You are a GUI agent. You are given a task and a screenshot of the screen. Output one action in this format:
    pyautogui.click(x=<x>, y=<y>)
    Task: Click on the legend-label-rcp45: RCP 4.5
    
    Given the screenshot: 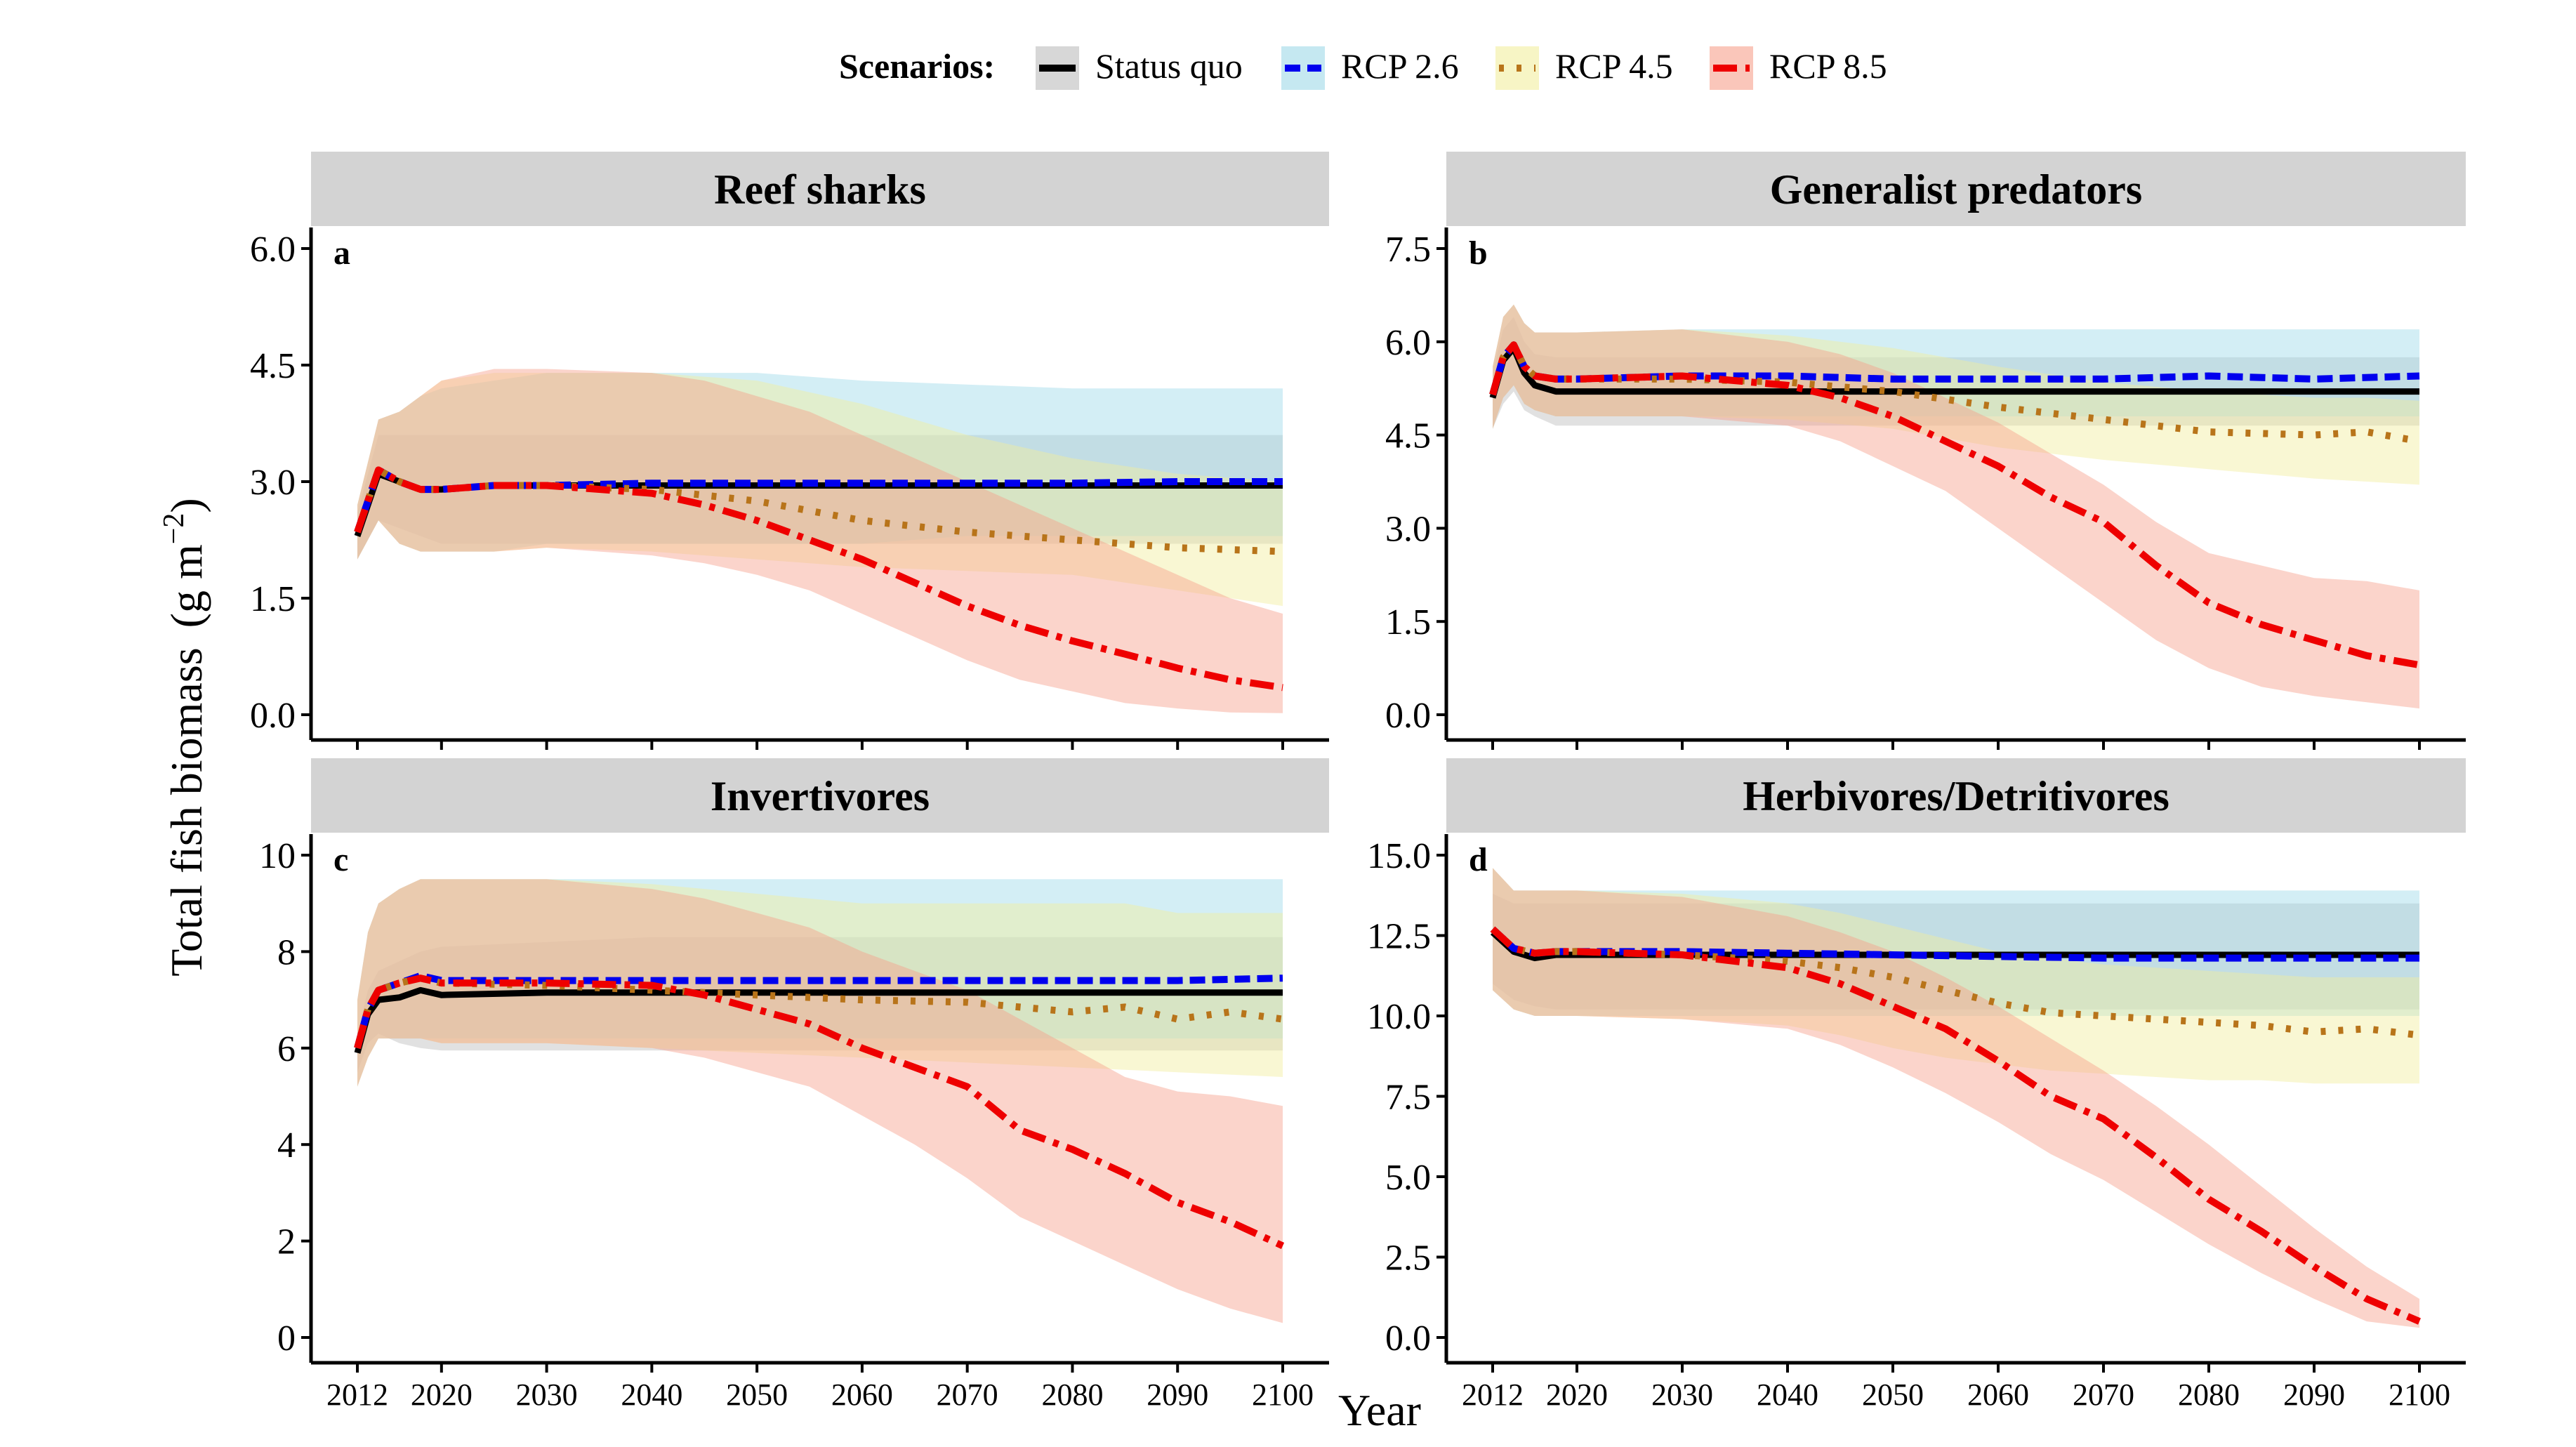 What is the action you would take?
    pyautogui.click(x=1614, y=66)
    